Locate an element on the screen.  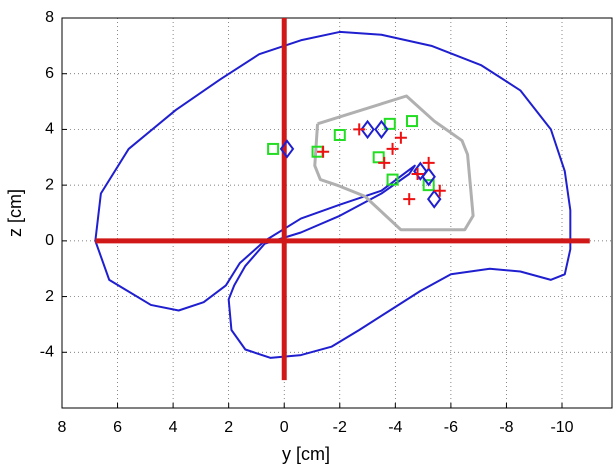
x-tick-label: -6 is located at coordinates (451, 427).